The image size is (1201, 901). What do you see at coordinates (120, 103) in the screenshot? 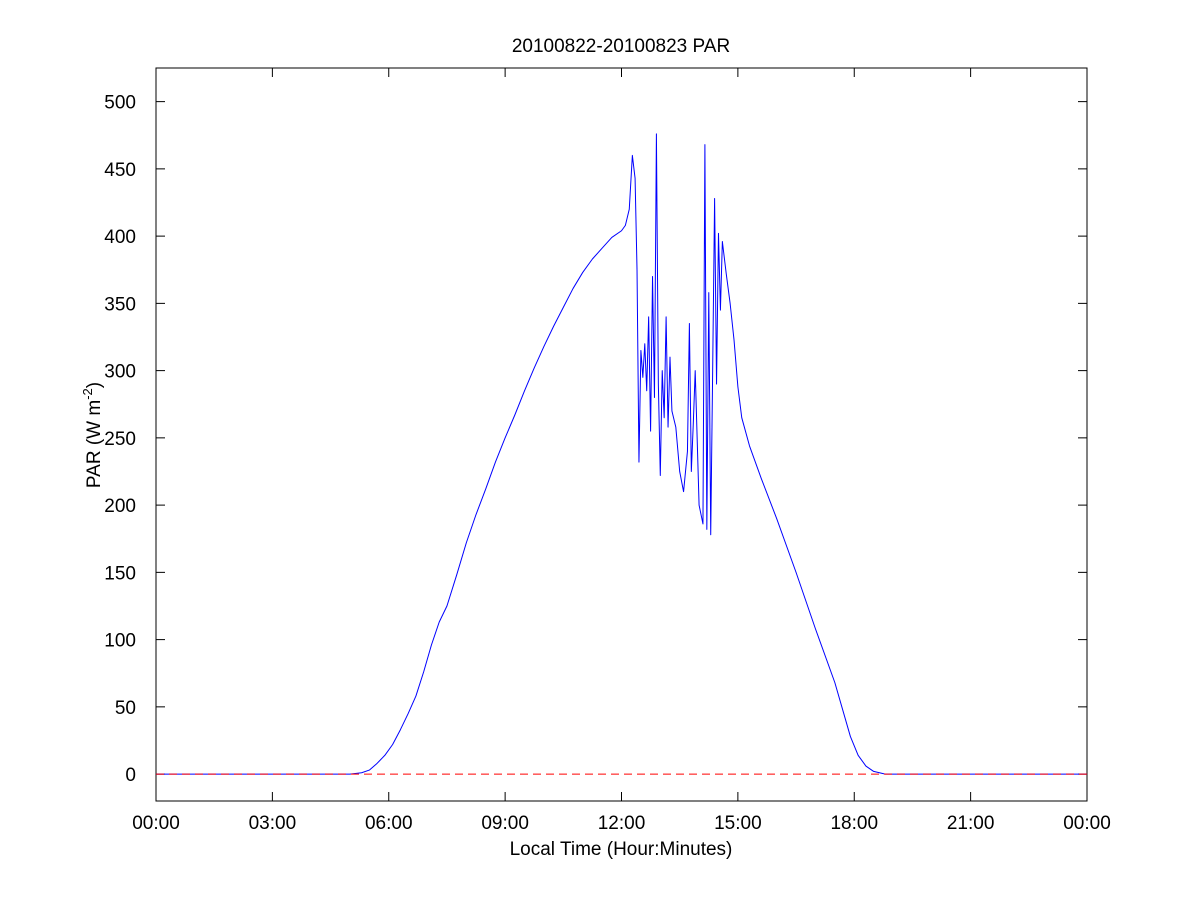
I see `y-tick-label: 500` at bounding box center [120, 103].